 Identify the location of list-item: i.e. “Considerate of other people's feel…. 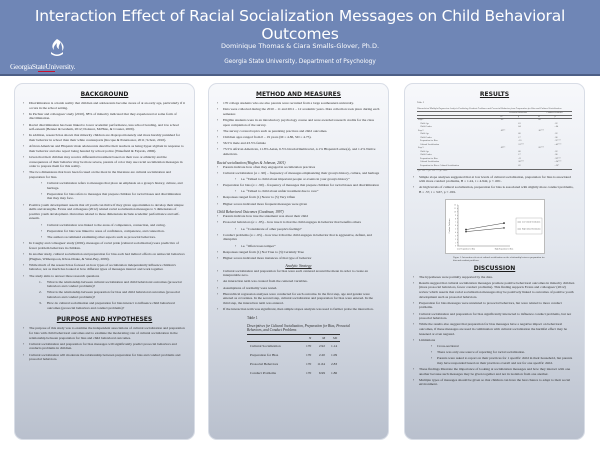
(298, 229).